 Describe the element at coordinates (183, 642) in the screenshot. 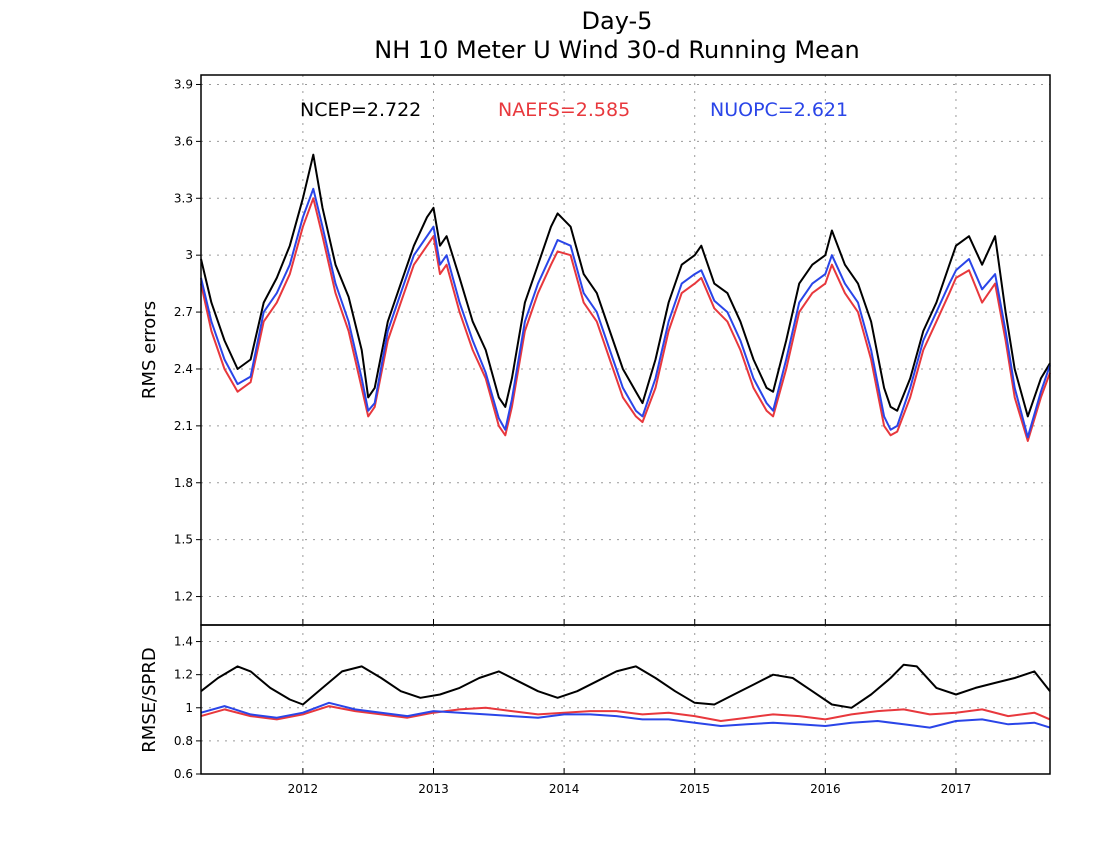

I see `bot-y-tick-label: 1.4` at that location.